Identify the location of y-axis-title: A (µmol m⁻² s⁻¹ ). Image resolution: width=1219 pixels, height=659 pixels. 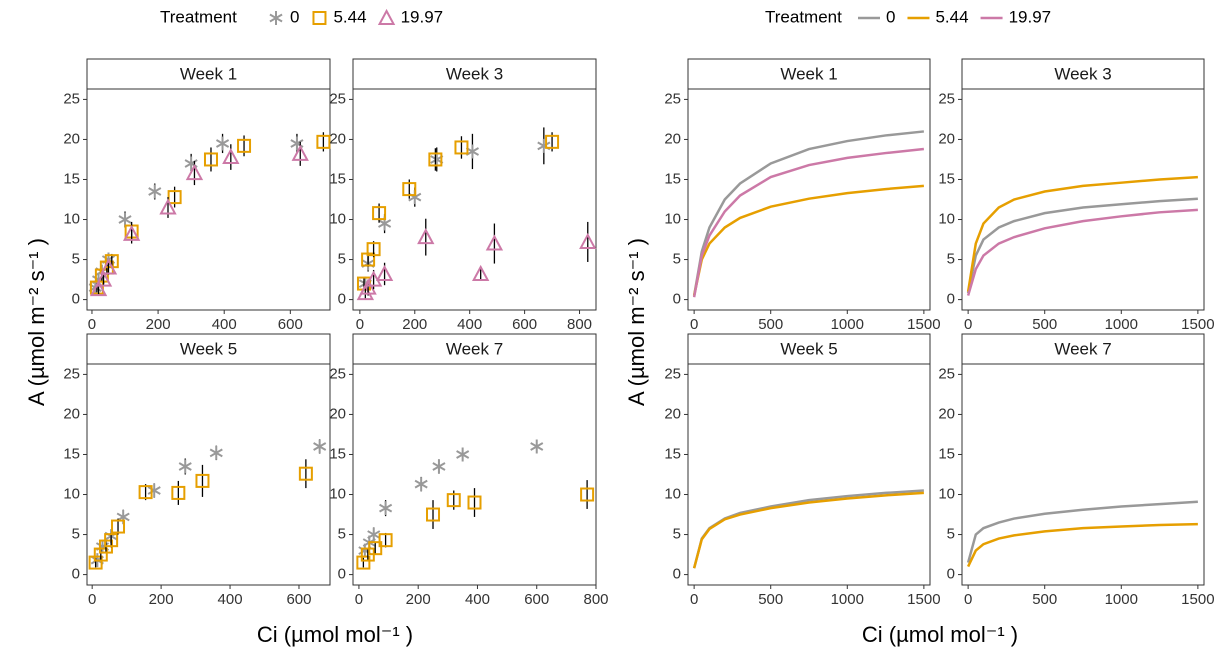
(36, 322).